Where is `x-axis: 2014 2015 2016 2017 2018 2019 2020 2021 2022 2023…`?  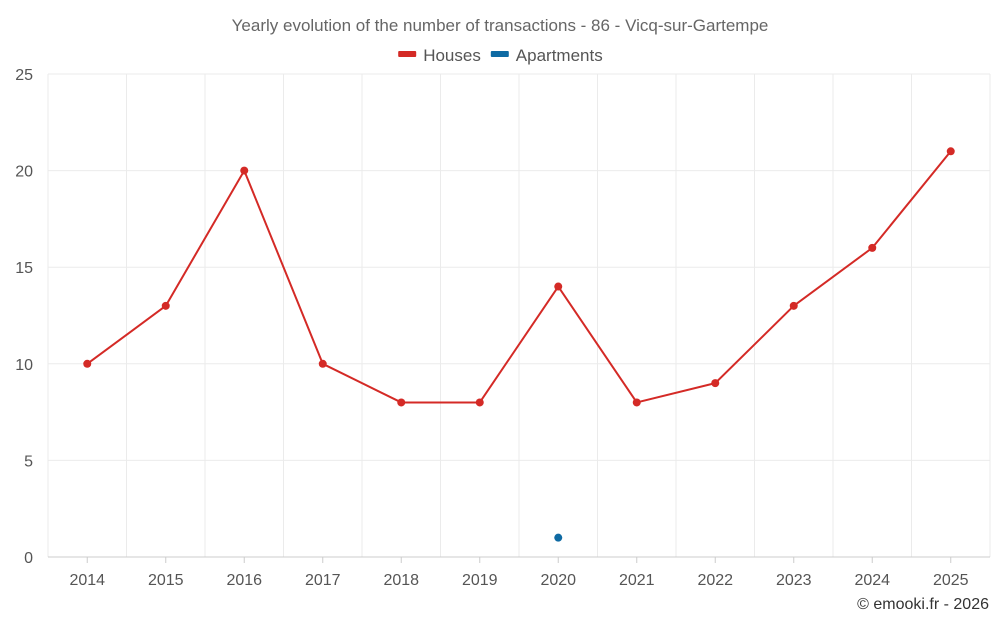
x-axis: 2014 2015 2016 2017 2018 2019 2020 2021 2022 2023… is located at coordinates (519, 572).